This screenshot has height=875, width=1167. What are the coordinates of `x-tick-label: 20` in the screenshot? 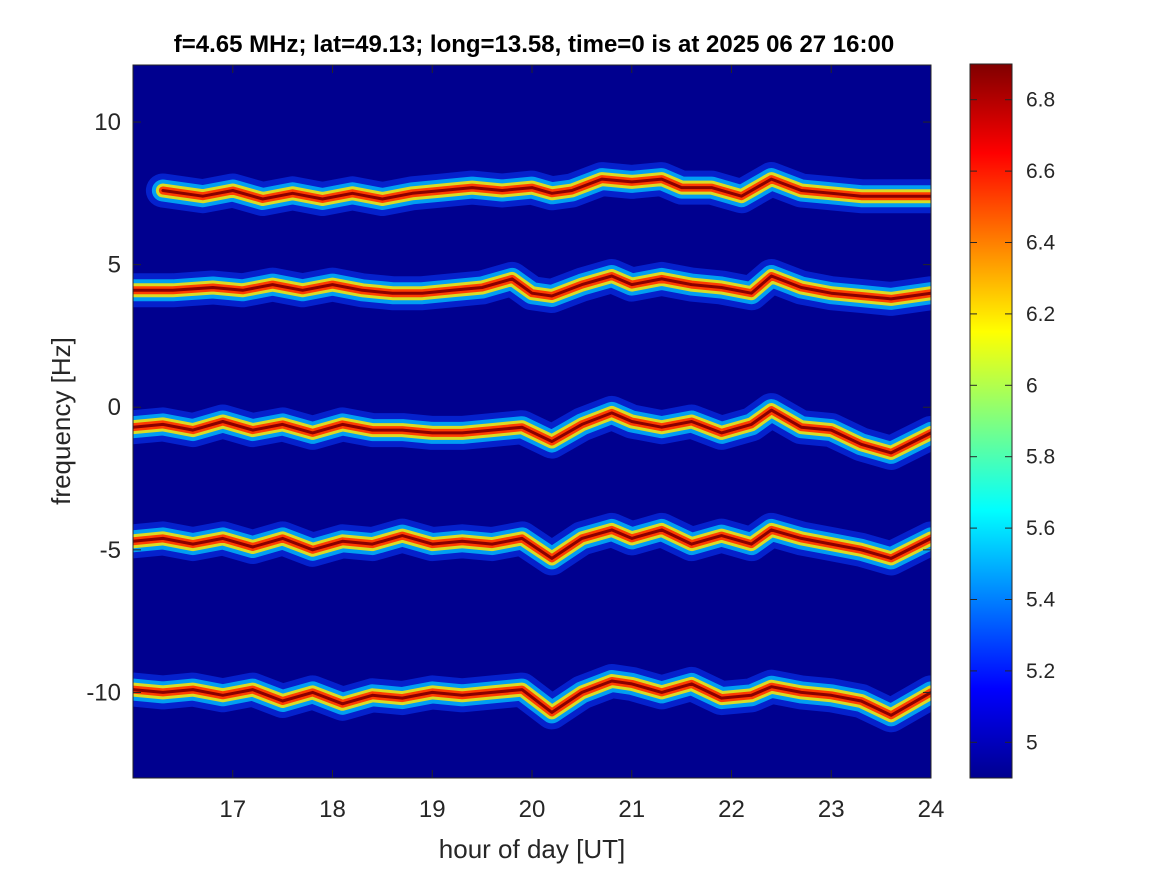 It's located at (532, 809).